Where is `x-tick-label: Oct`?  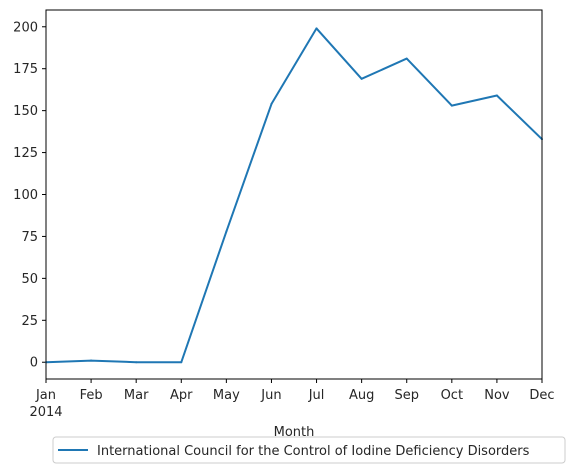 x-tick-label: Oct is located at coordinates (452, 395).